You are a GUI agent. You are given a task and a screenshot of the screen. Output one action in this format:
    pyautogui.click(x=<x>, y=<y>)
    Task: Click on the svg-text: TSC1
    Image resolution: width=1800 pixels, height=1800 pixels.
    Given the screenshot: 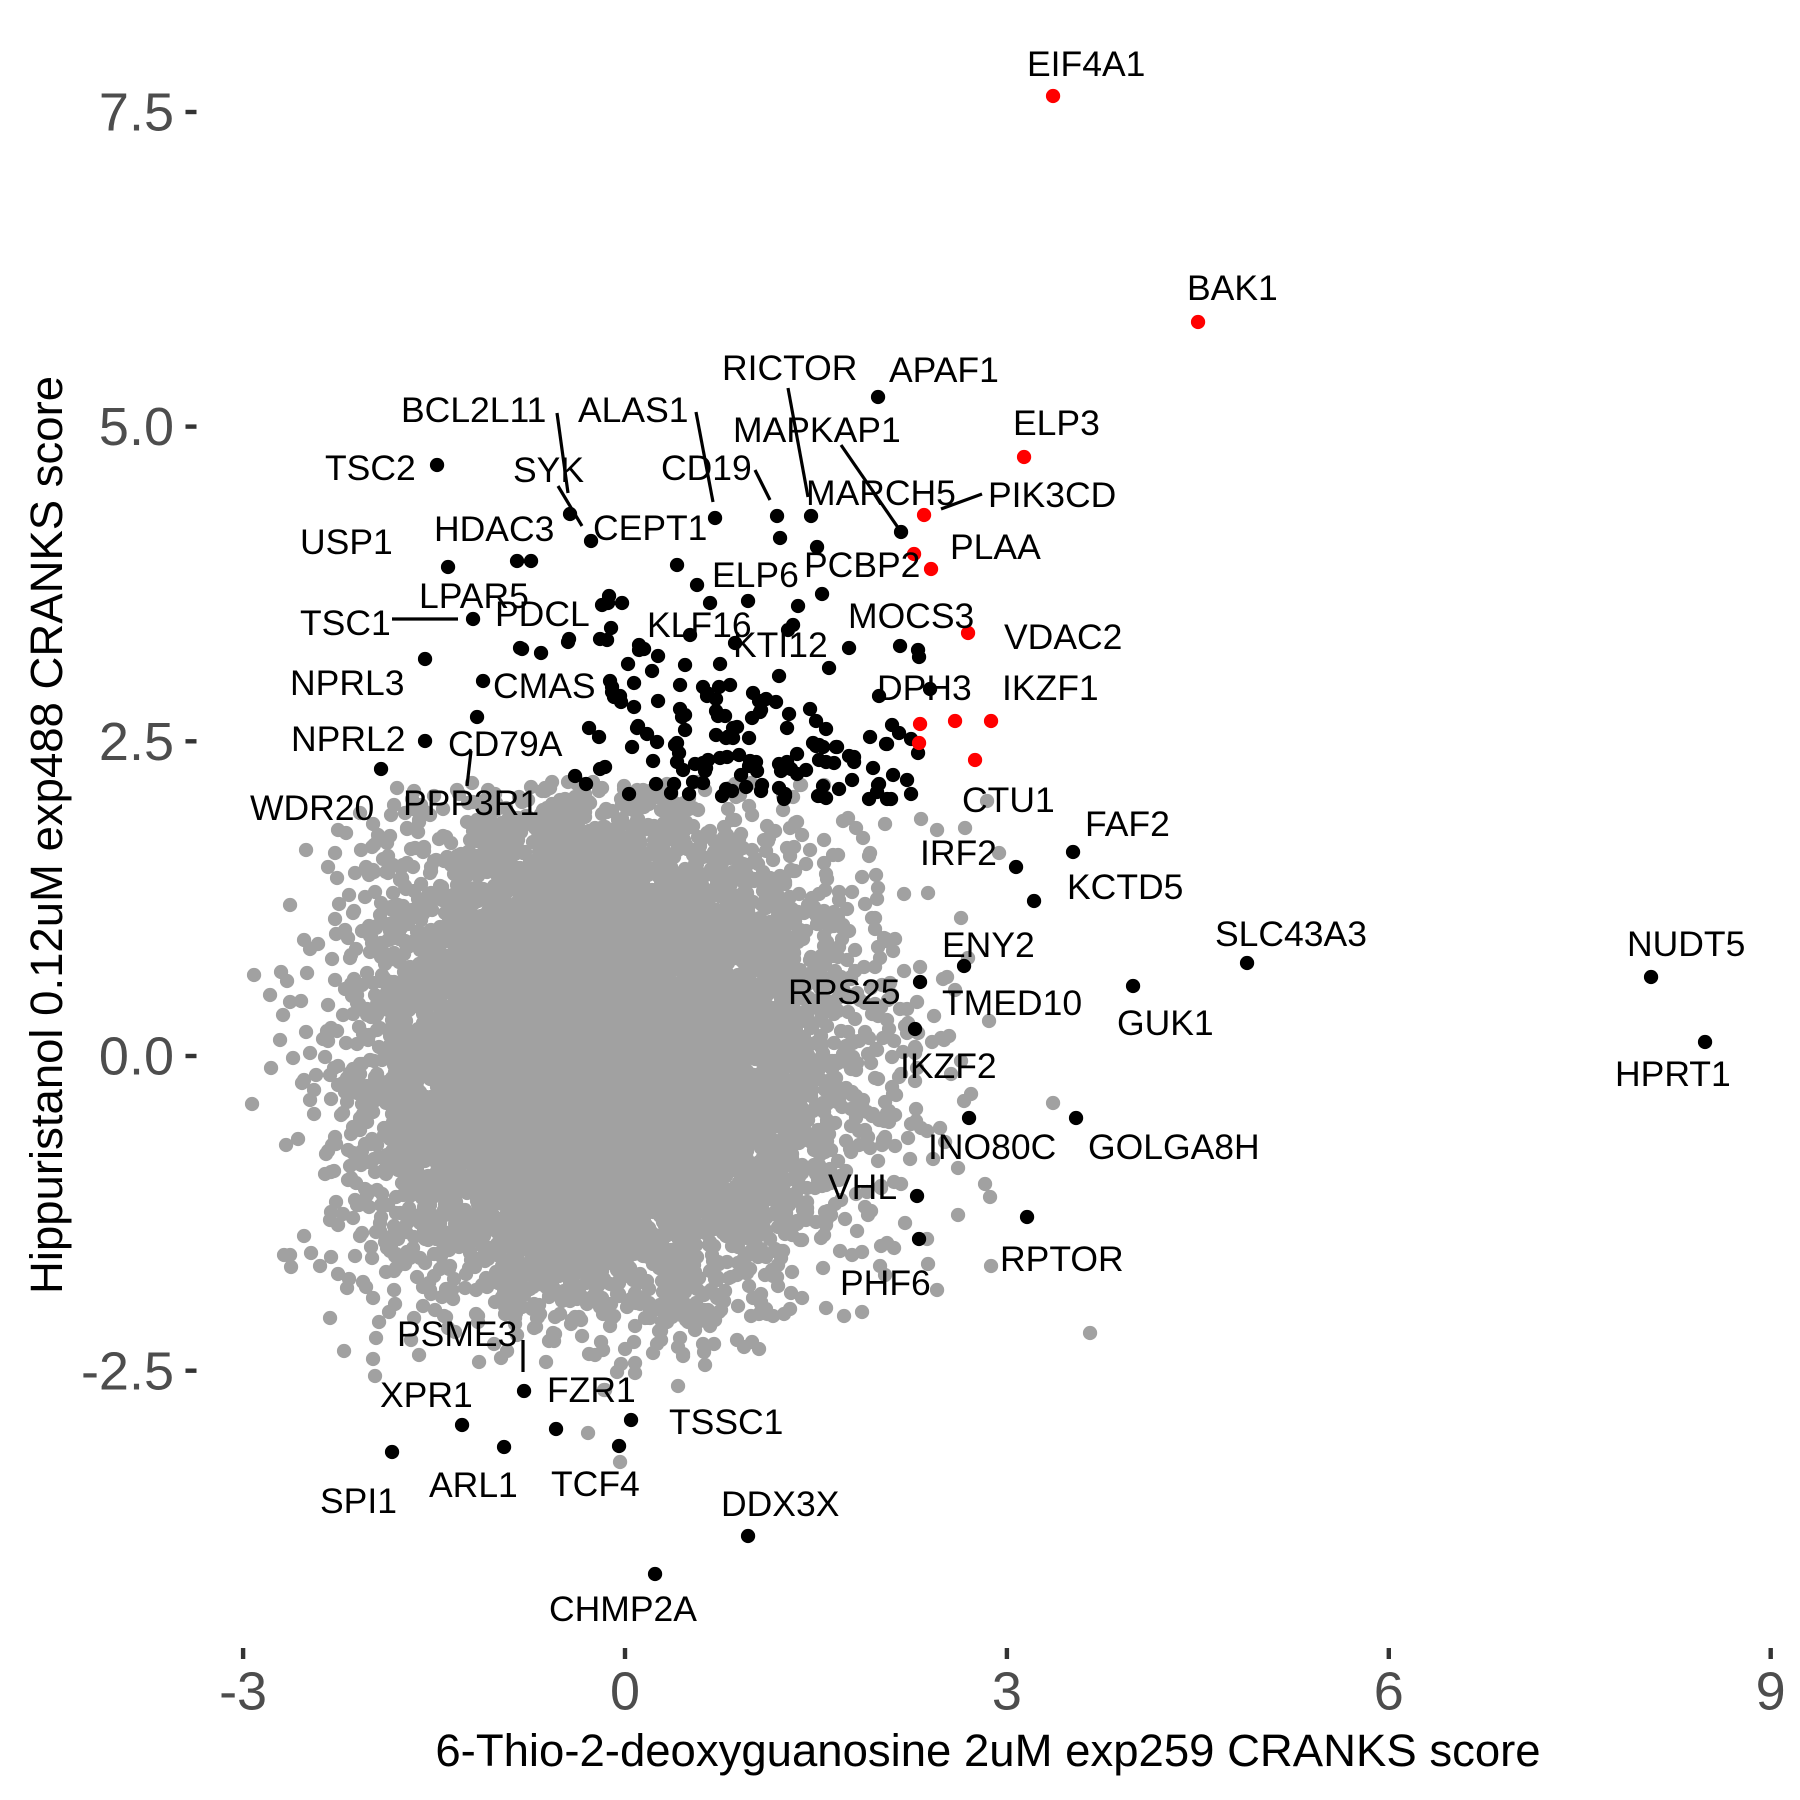 What is the action you would take?
    pyautogui.click(x=345, y=623)
    